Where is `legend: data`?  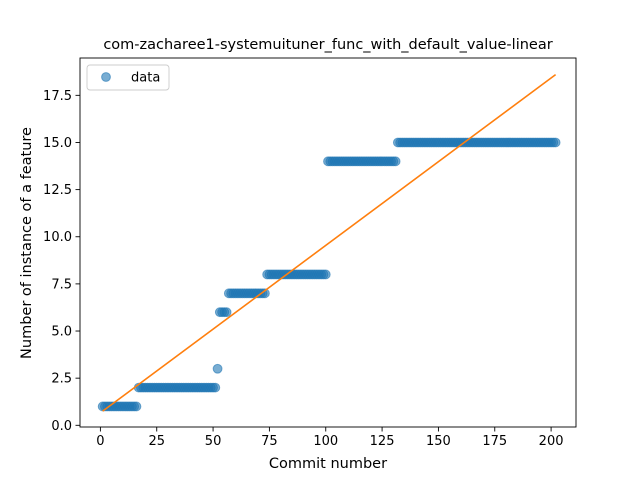 legend: data is located at coordinates (128, 77).